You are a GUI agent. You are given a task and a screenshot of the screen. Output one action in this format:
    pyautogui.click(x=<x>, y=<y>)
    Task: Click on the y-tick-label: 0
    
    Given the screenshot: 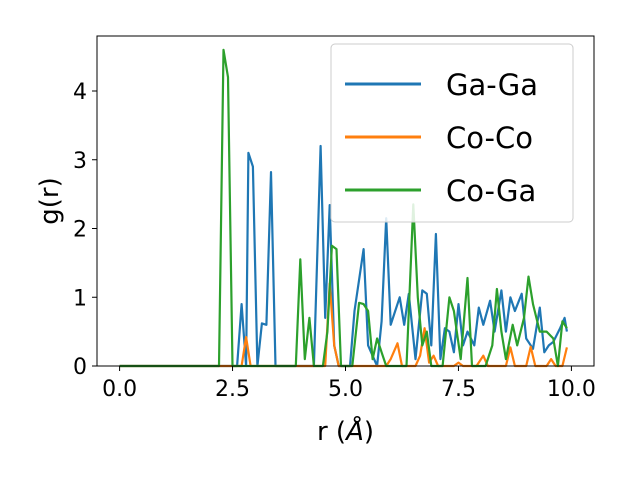 What is the action you would take?
    pyautogui.click(x=80, y=367)
    